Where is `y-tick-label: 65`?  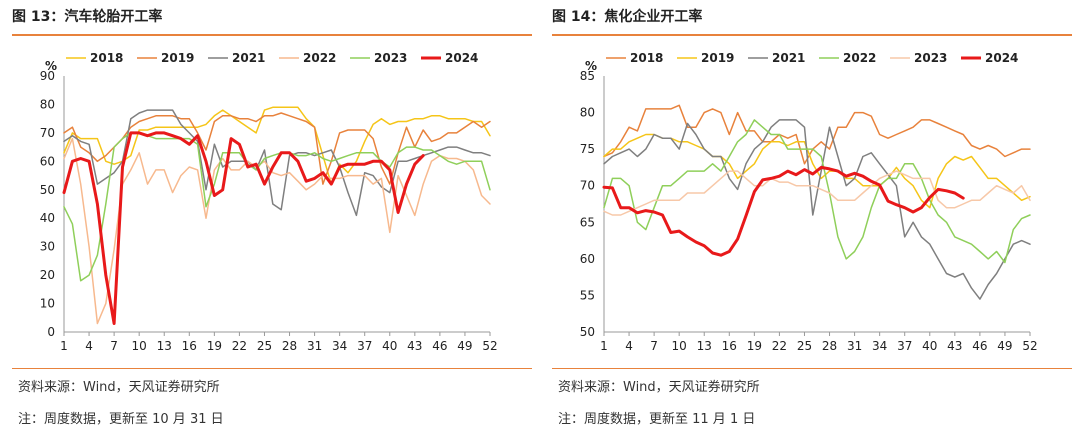 y-tick-label: 65 is located at coordinates (587, 222).